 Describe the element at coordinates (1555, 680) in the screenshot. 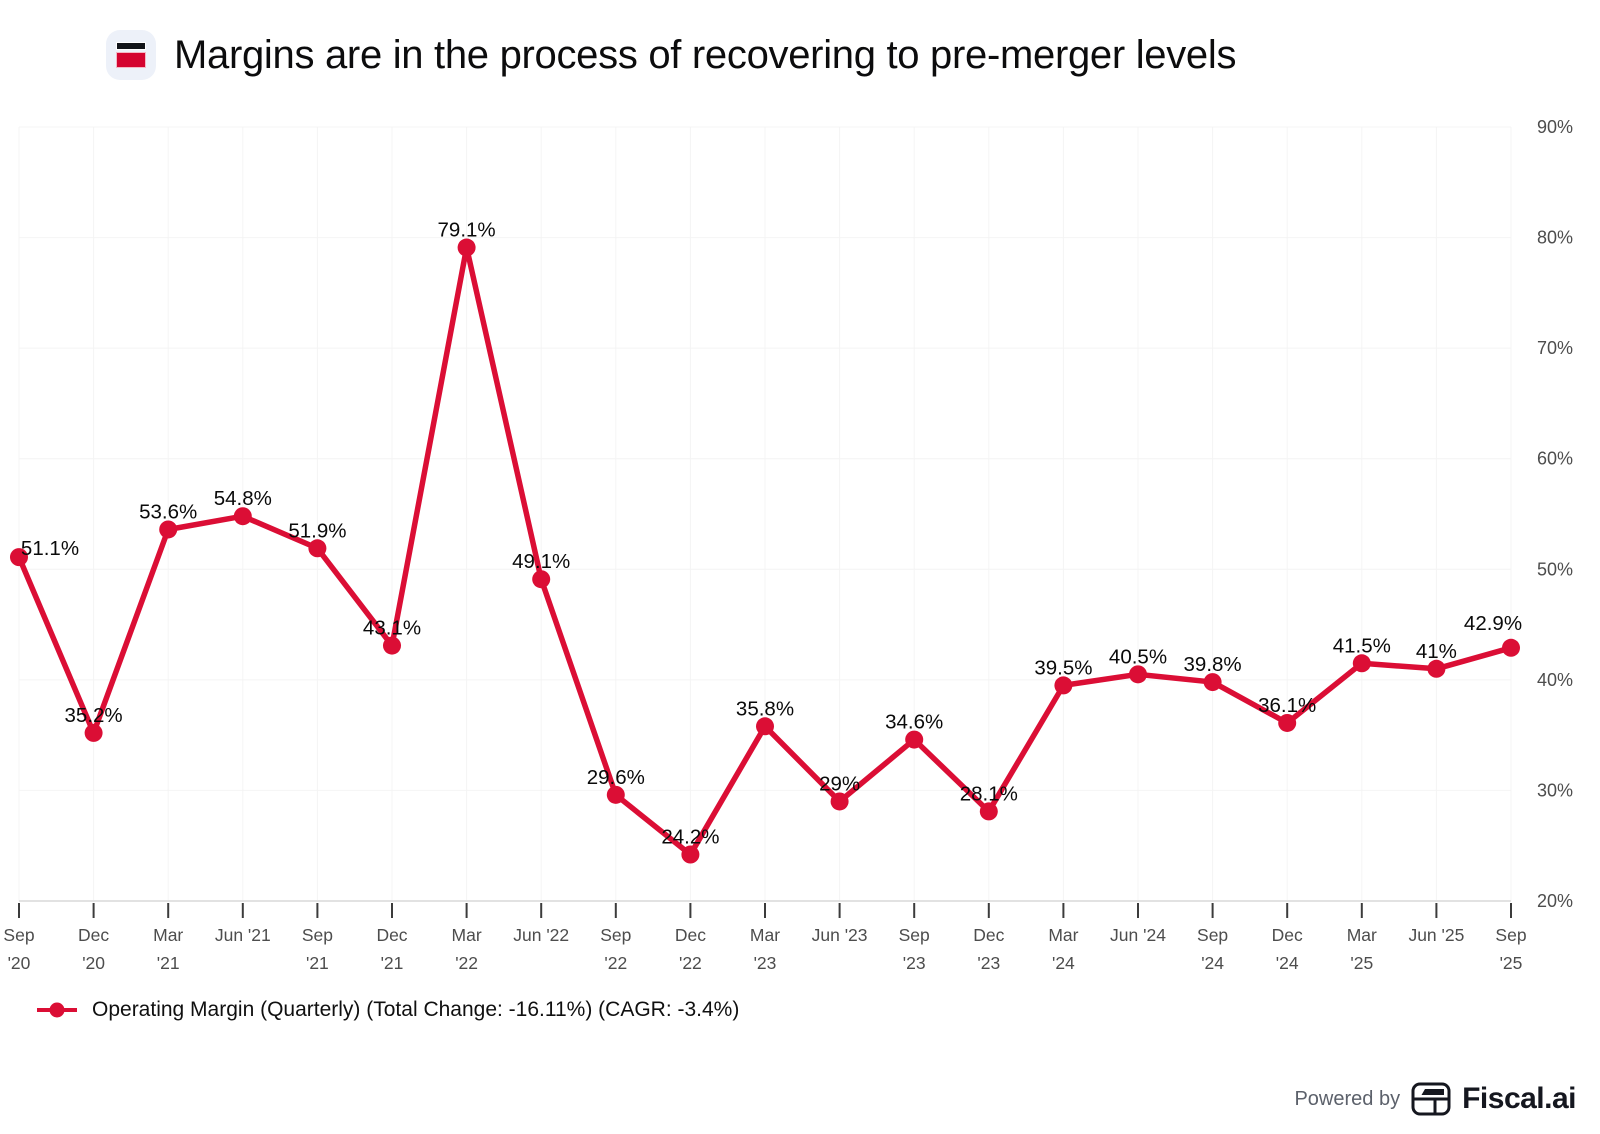

I see `y-tick-label: 40%` at that location.